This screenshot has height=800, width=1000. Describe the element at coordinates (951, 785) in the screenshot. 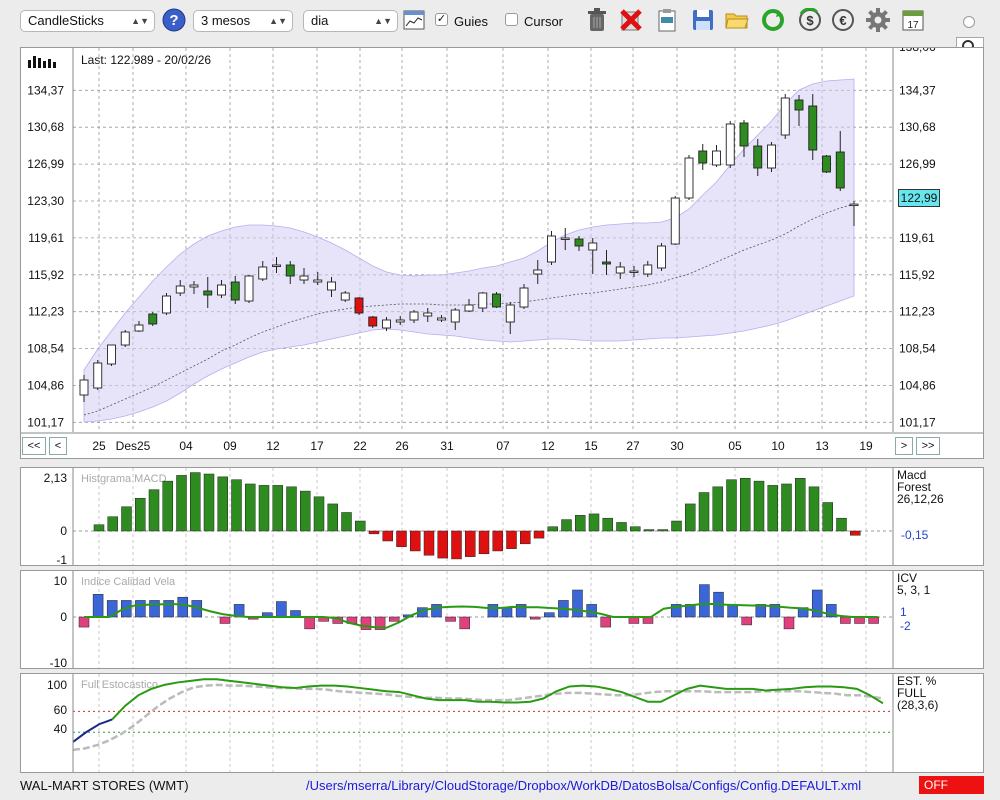

I see `off-indicator: OFF` at that location.